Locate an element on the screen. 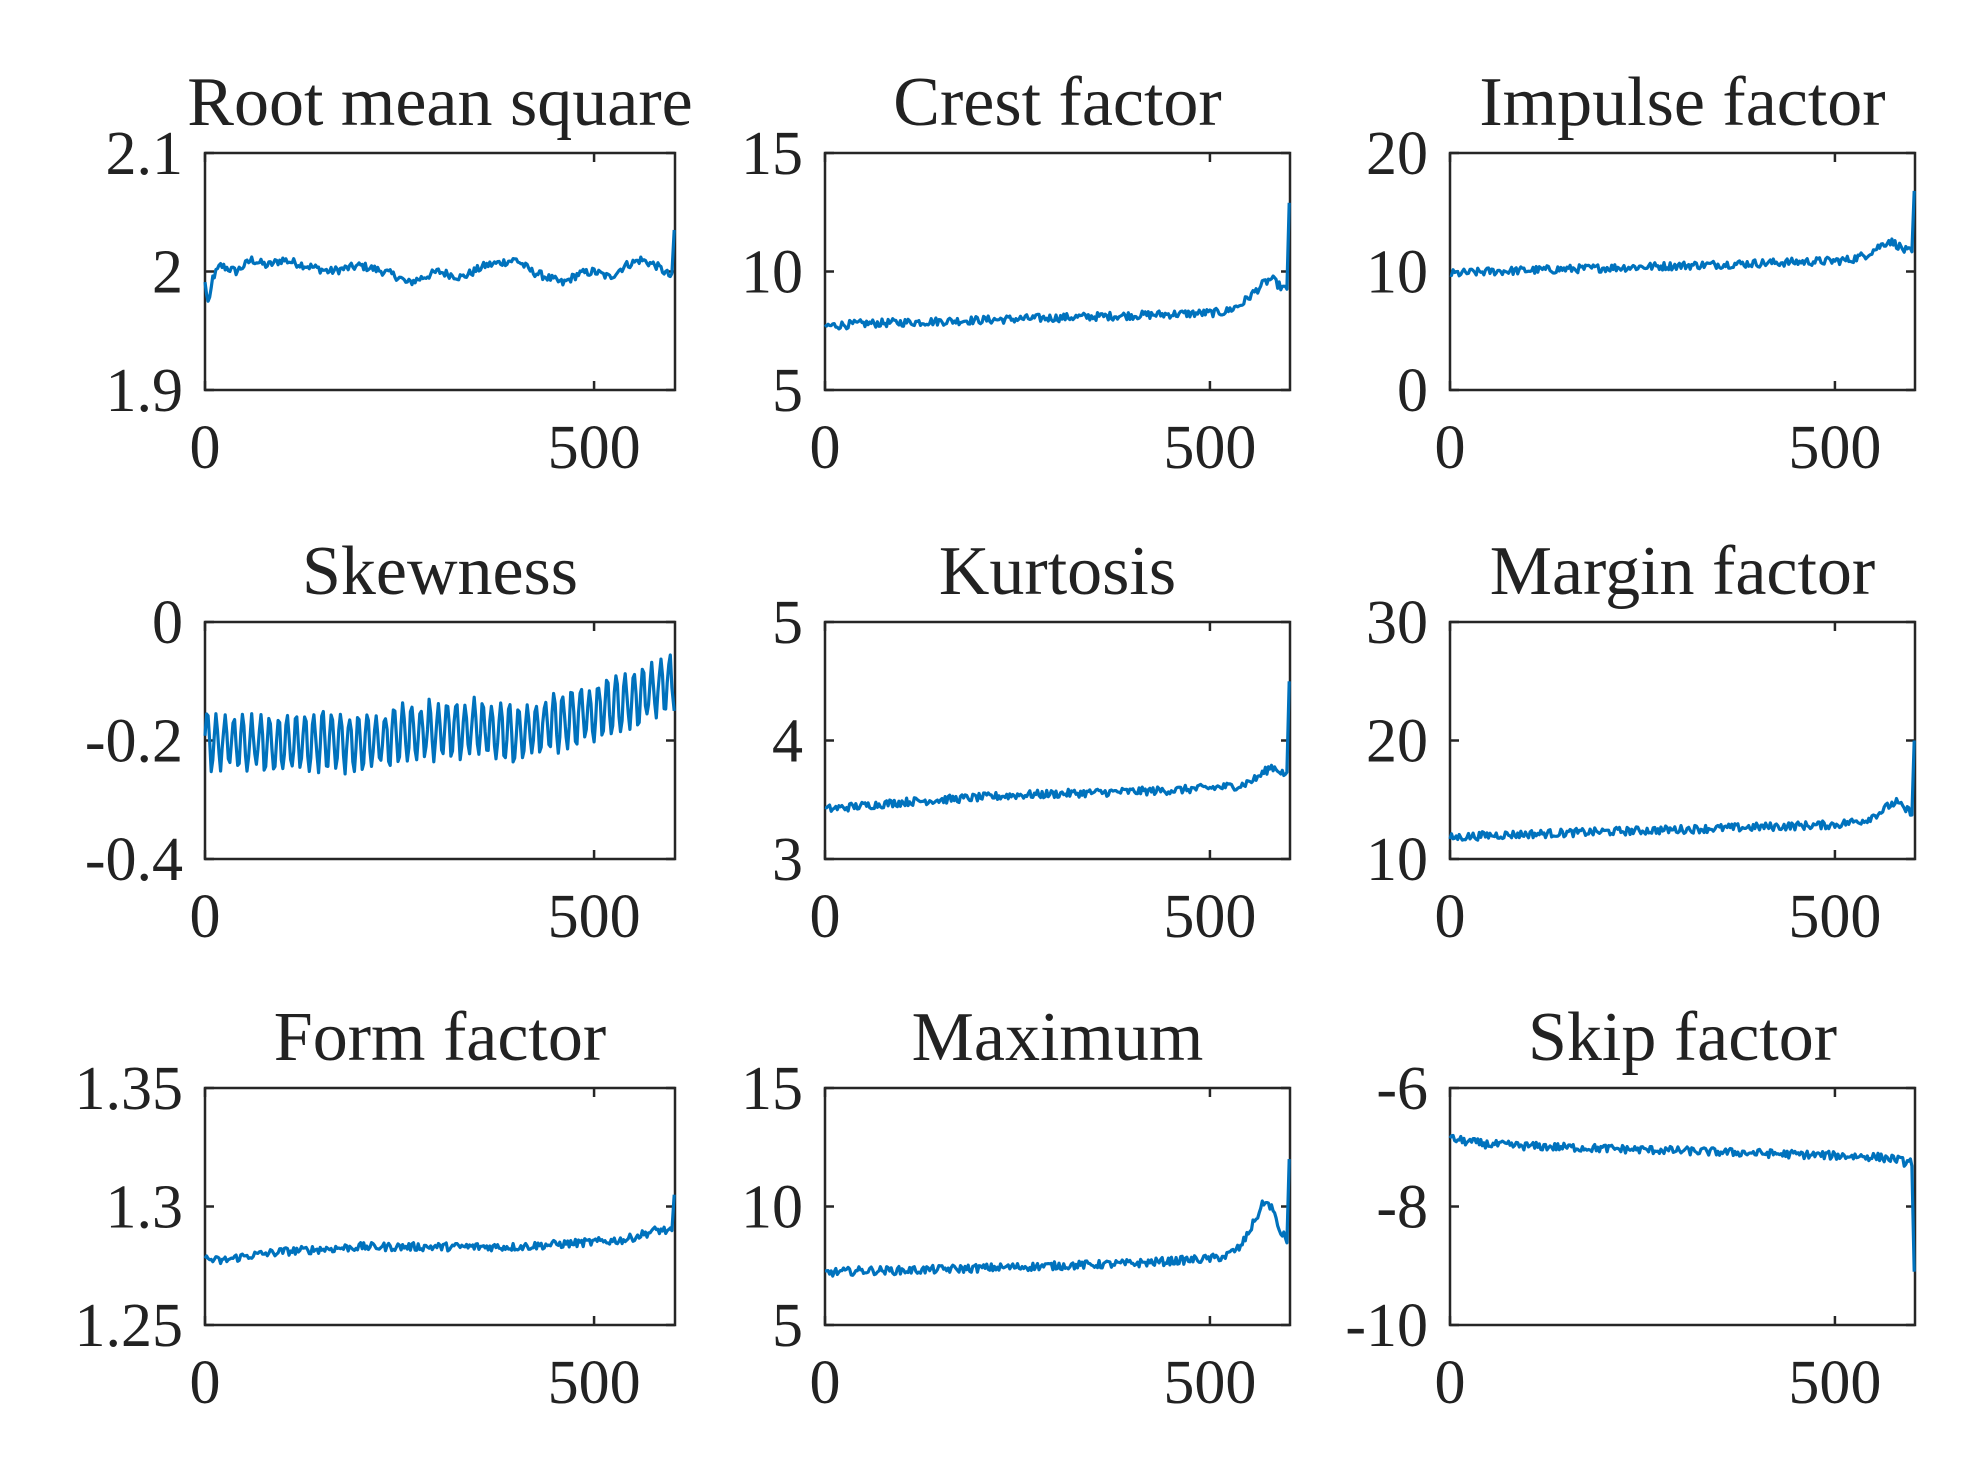  subplot-title: Skewness is located at coordinates (440, 571).